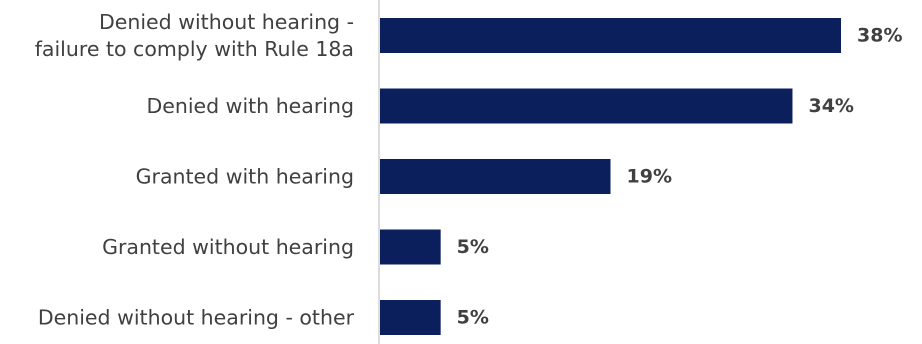 The image size is (922, 344). I want to click on category-label-line-2-0: Granted with hearing, so click(245, 177).